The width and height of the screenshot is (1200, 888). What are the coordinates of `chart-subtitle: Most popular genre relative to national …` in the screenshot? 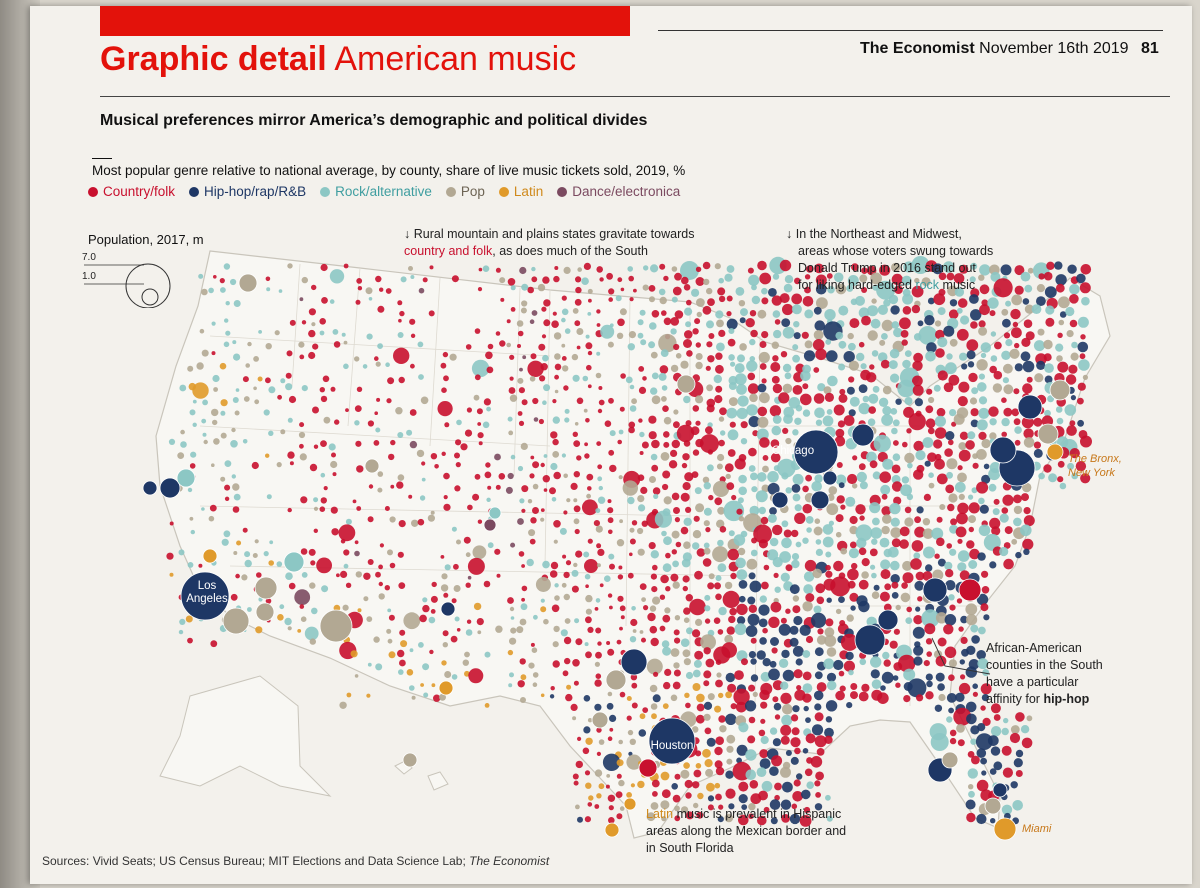 It's located at (389, 170).